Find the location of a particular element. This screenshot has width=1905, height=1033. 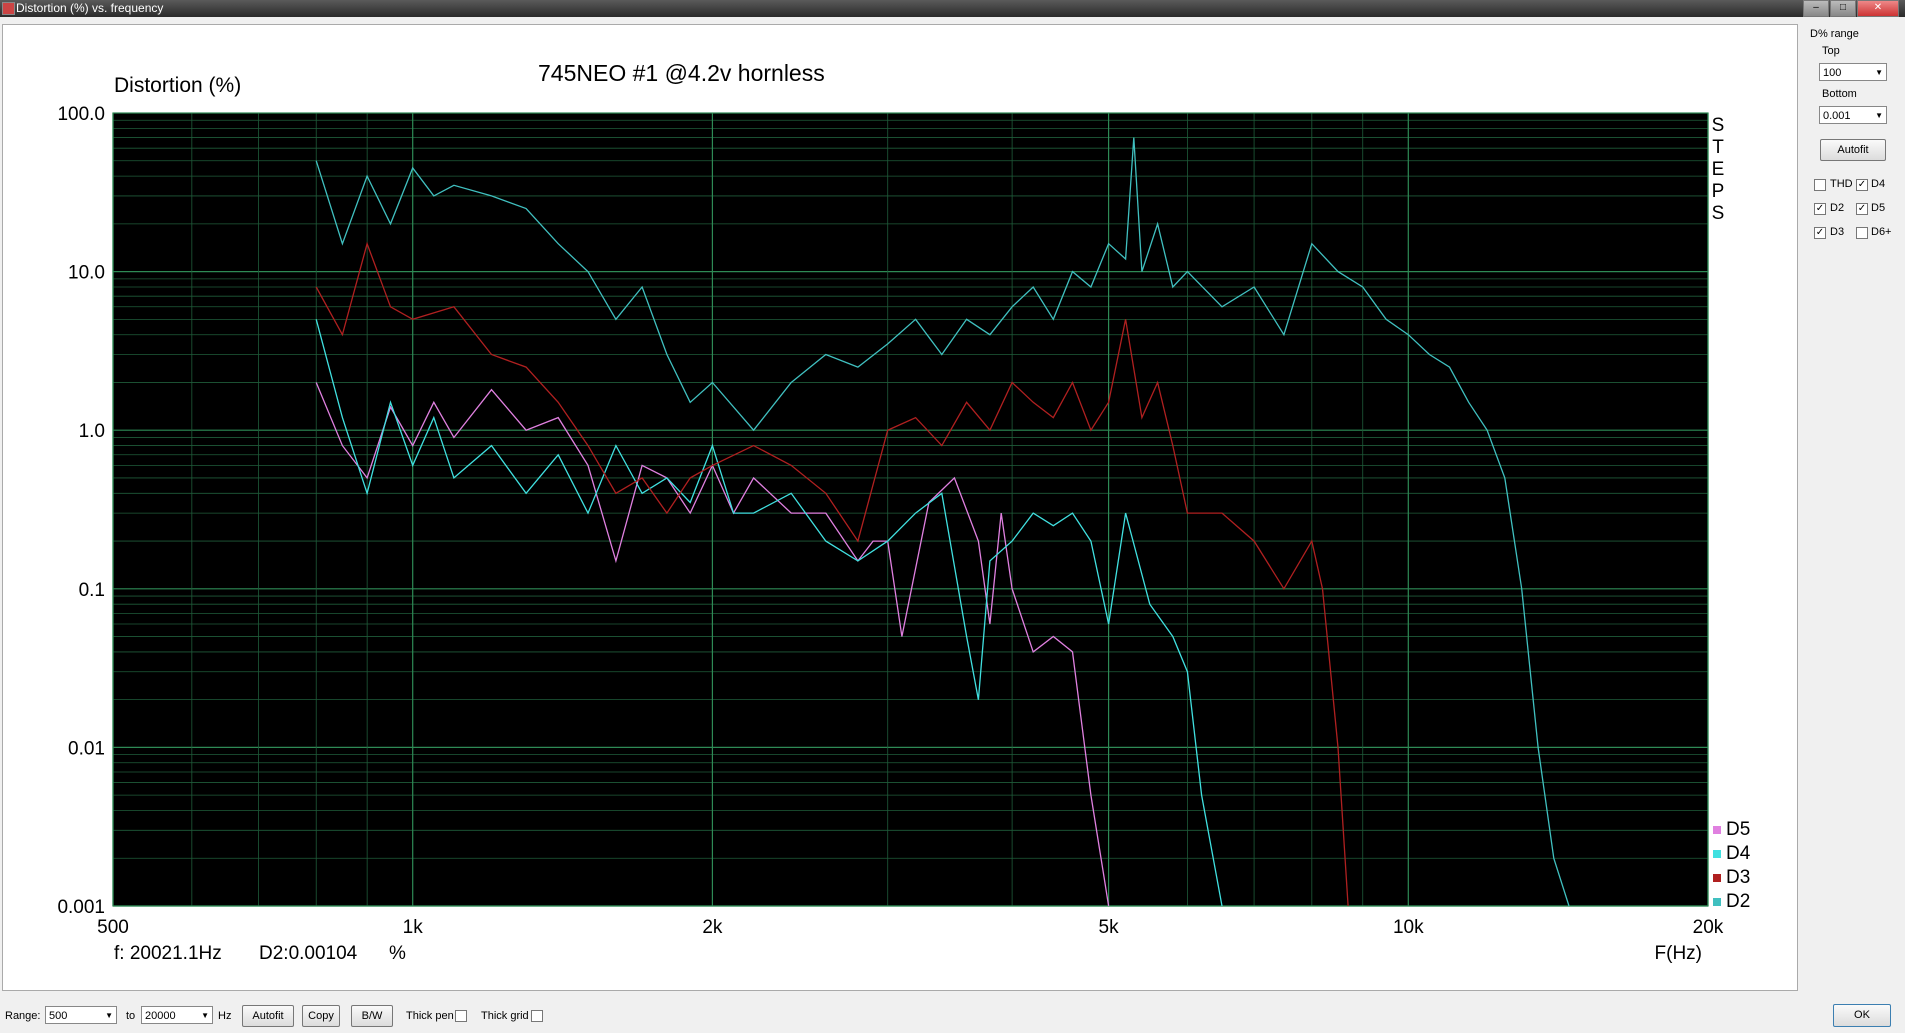

chart-title: 745NEO #1 @4.2v hornless is located at coordinates (681, 73).